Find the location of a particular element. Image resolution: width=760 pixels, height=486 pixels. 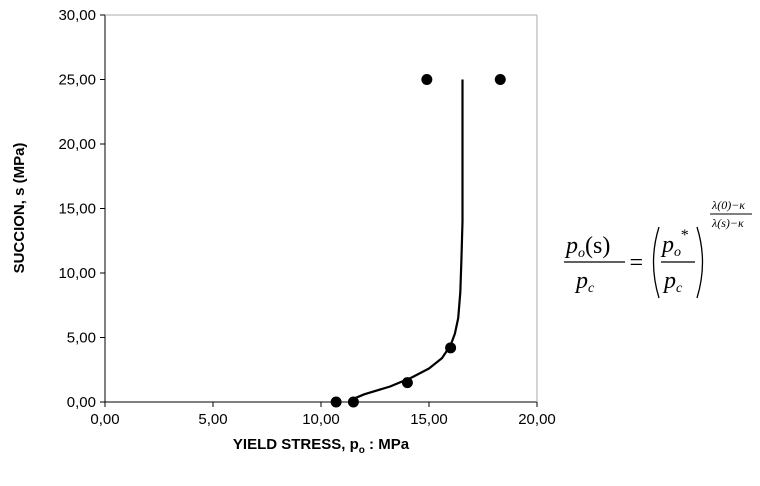

y-tick-label: 20,00 is located at coordinates (77, 144).